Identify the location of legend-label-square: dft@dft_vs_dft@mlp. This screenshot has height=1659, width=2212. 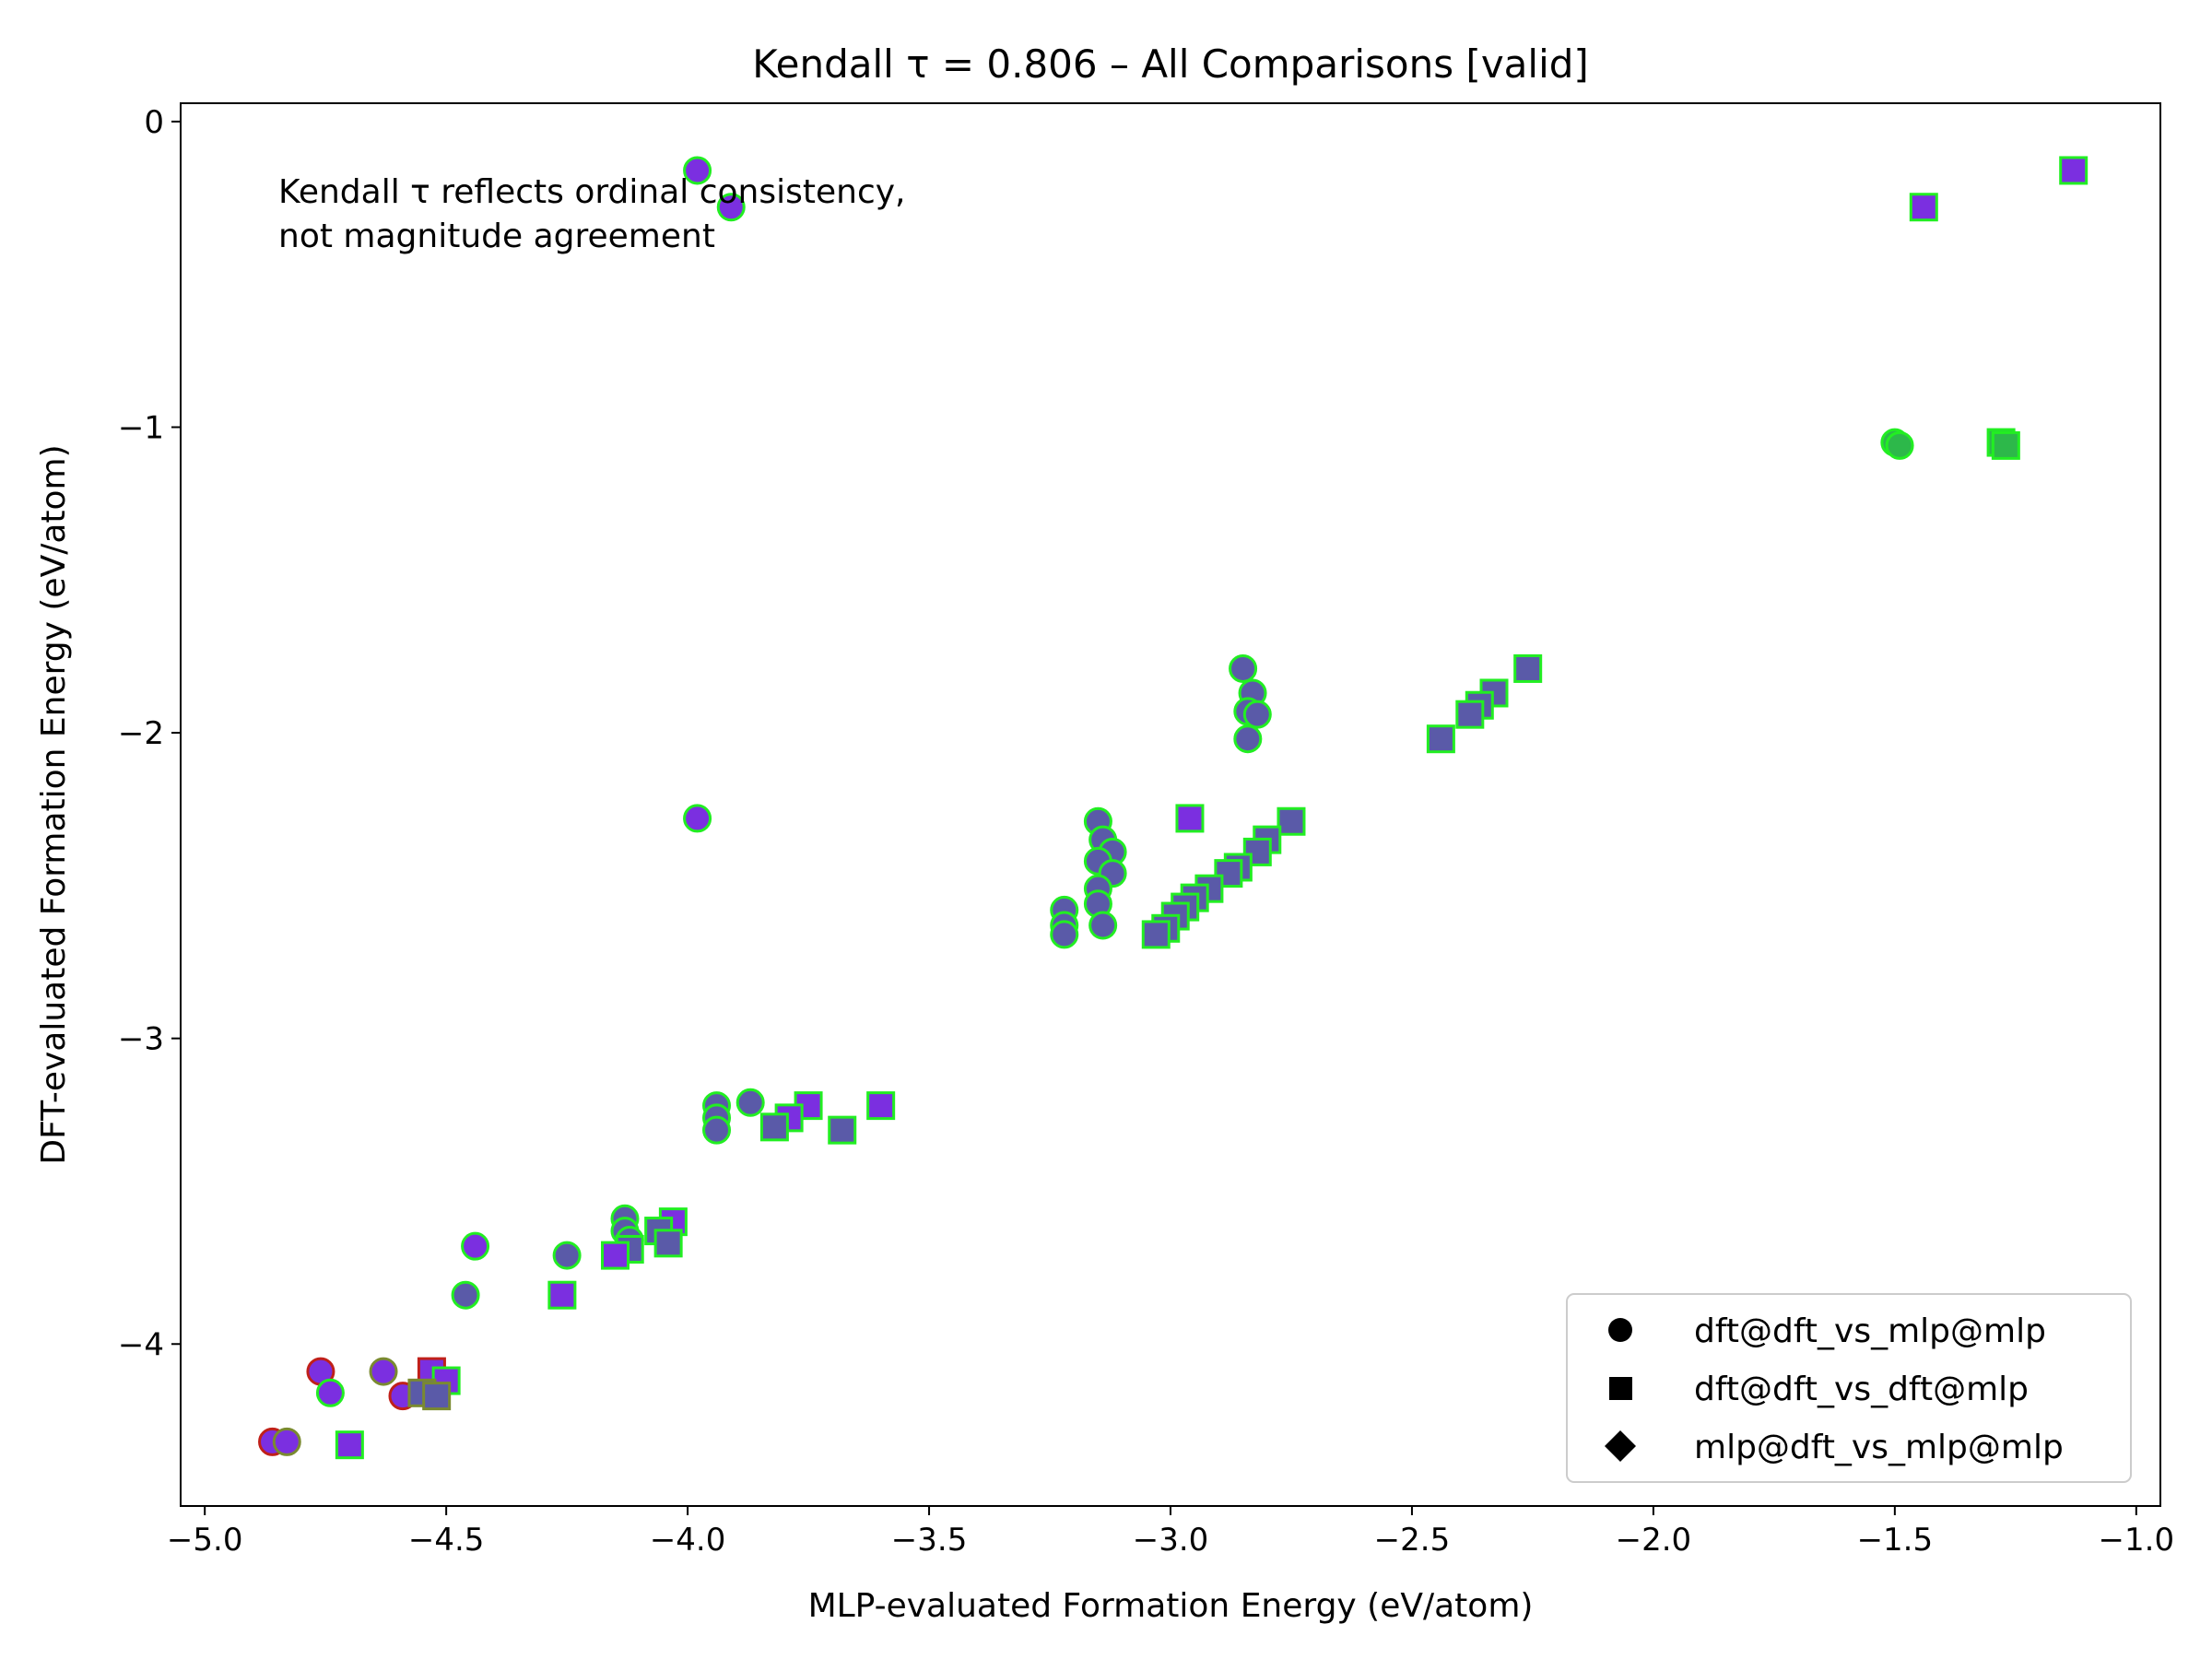
(1861, 1389).